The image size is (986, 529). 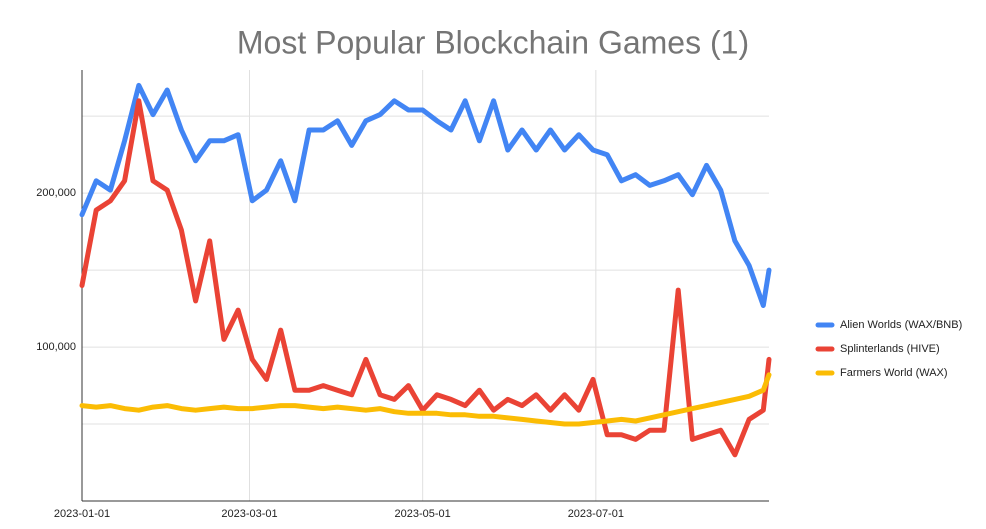 I want to click on chart-title: Most Popular Blockchain Games (1), so click(x=493, y=42).